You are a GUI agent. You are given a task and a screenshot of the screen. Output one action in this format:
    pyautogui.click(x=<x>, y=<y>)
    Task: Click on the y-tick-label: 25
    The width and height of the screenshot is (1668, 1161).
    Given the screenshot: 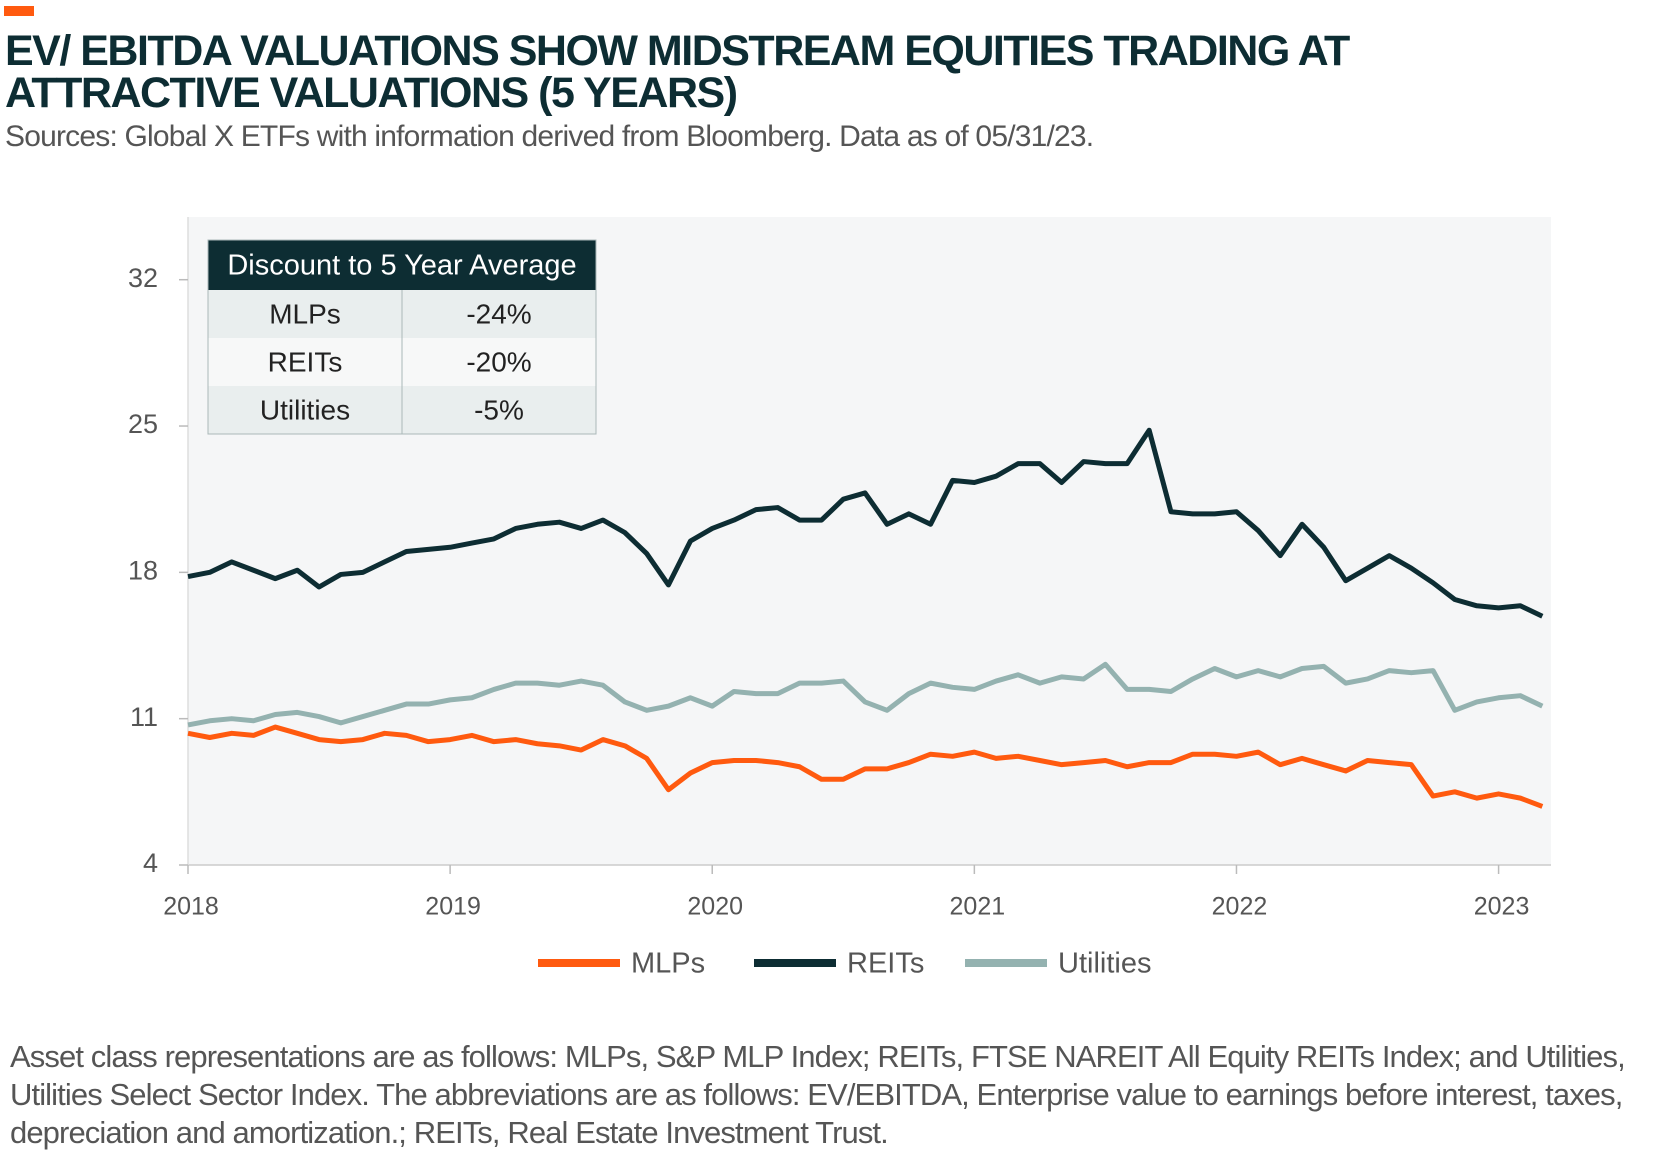 What is the action you would take?
    pyautogui.click(x=143, y=424)
    